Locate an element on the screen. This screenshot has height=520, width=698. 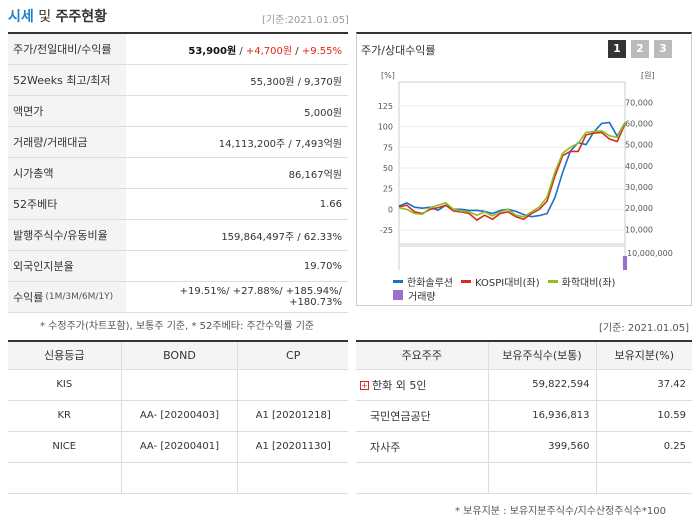
legend-row-1: 한화솔루션 KOSPI대비(좌) 화학대비(좌) is located at coordinates (508, 281).